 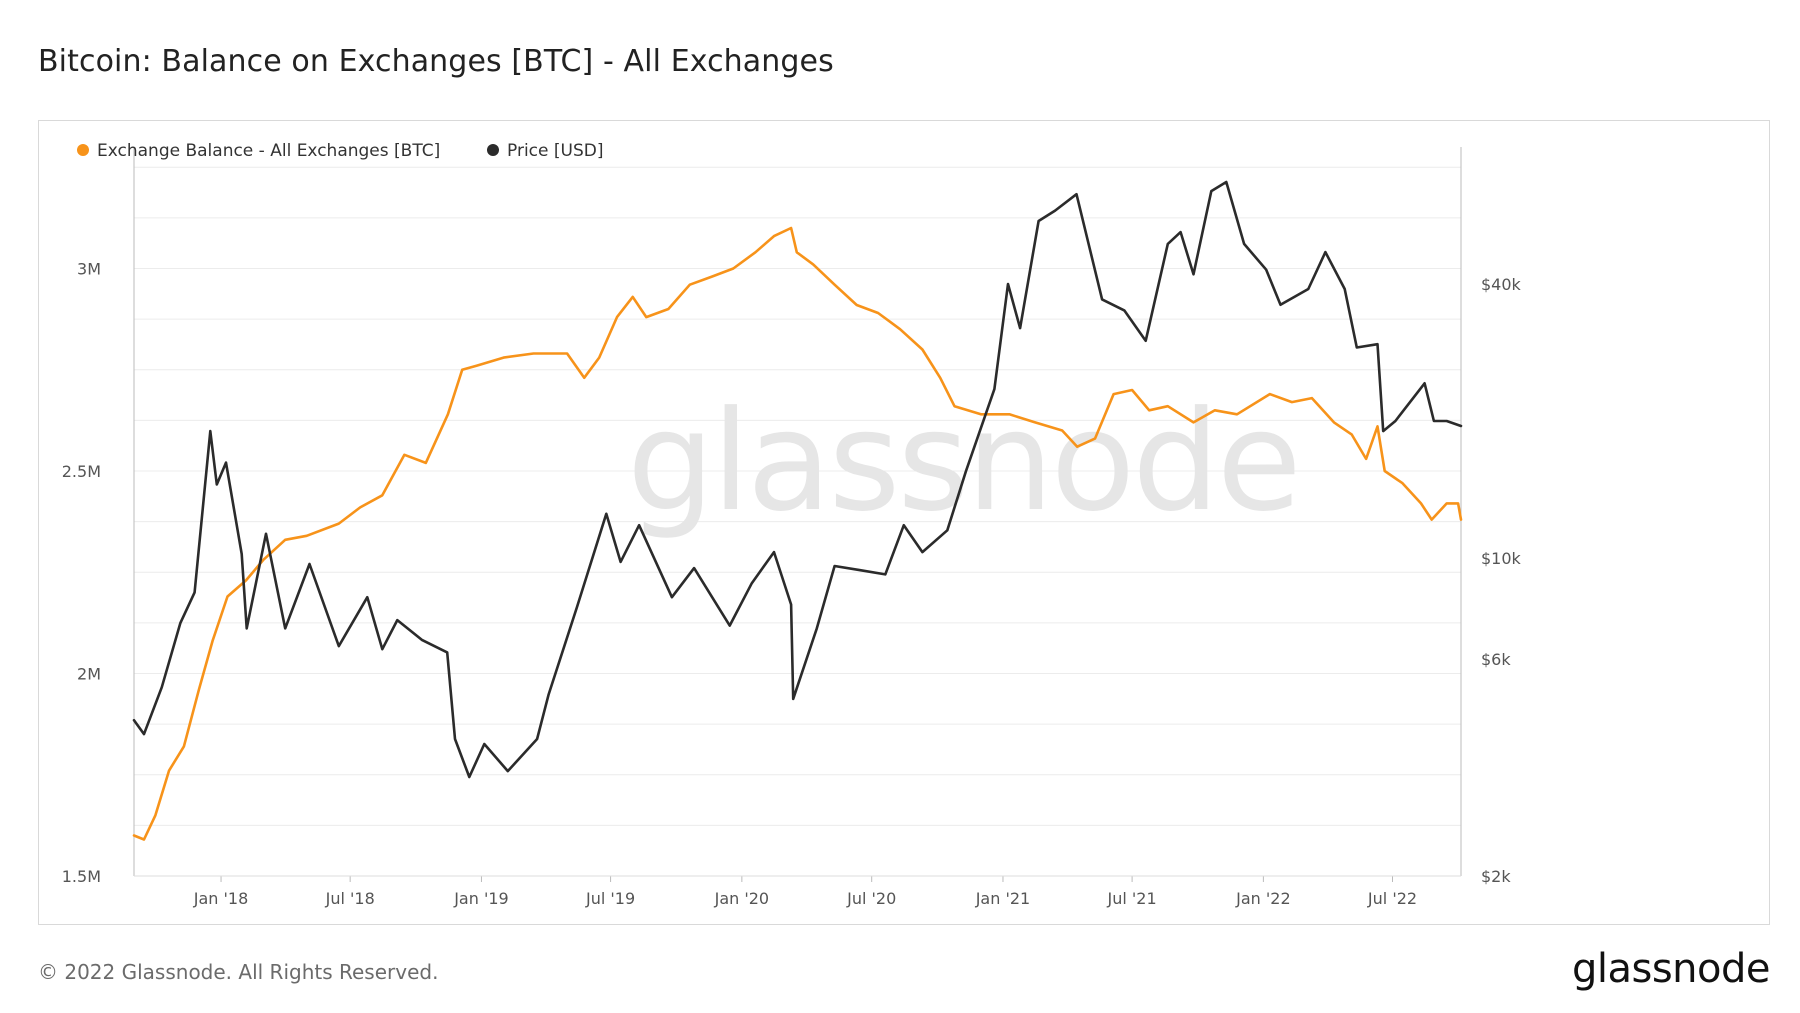 What do you see at coordinates (1496, 659) in the screenshot?
I see `y-right-tick-label: $6k` at bounding box center [1496, 659].